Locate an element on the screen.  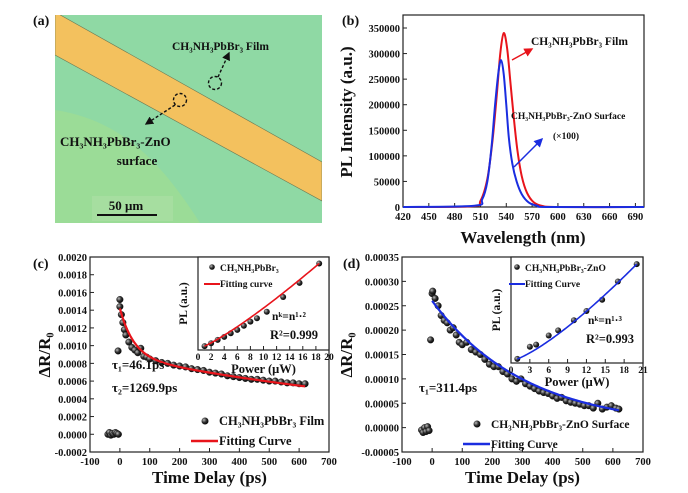
c-y-tick-label: 0.0012 is located at coordinates (72, 329).